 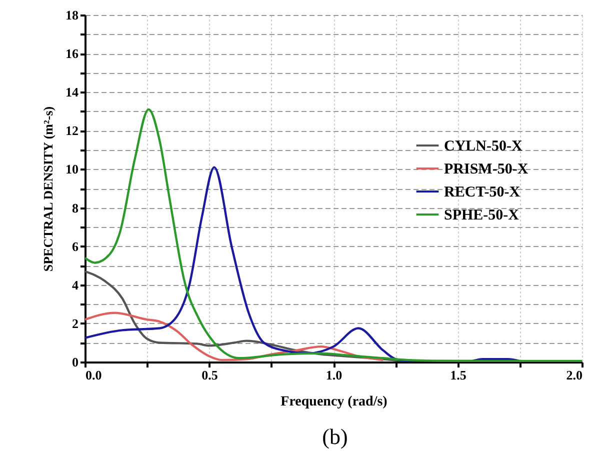 What do you see at coordinates (482, 192) in the screenshot?
I see `legend-label: RECT-50-X` at bounding box center [482, 192].